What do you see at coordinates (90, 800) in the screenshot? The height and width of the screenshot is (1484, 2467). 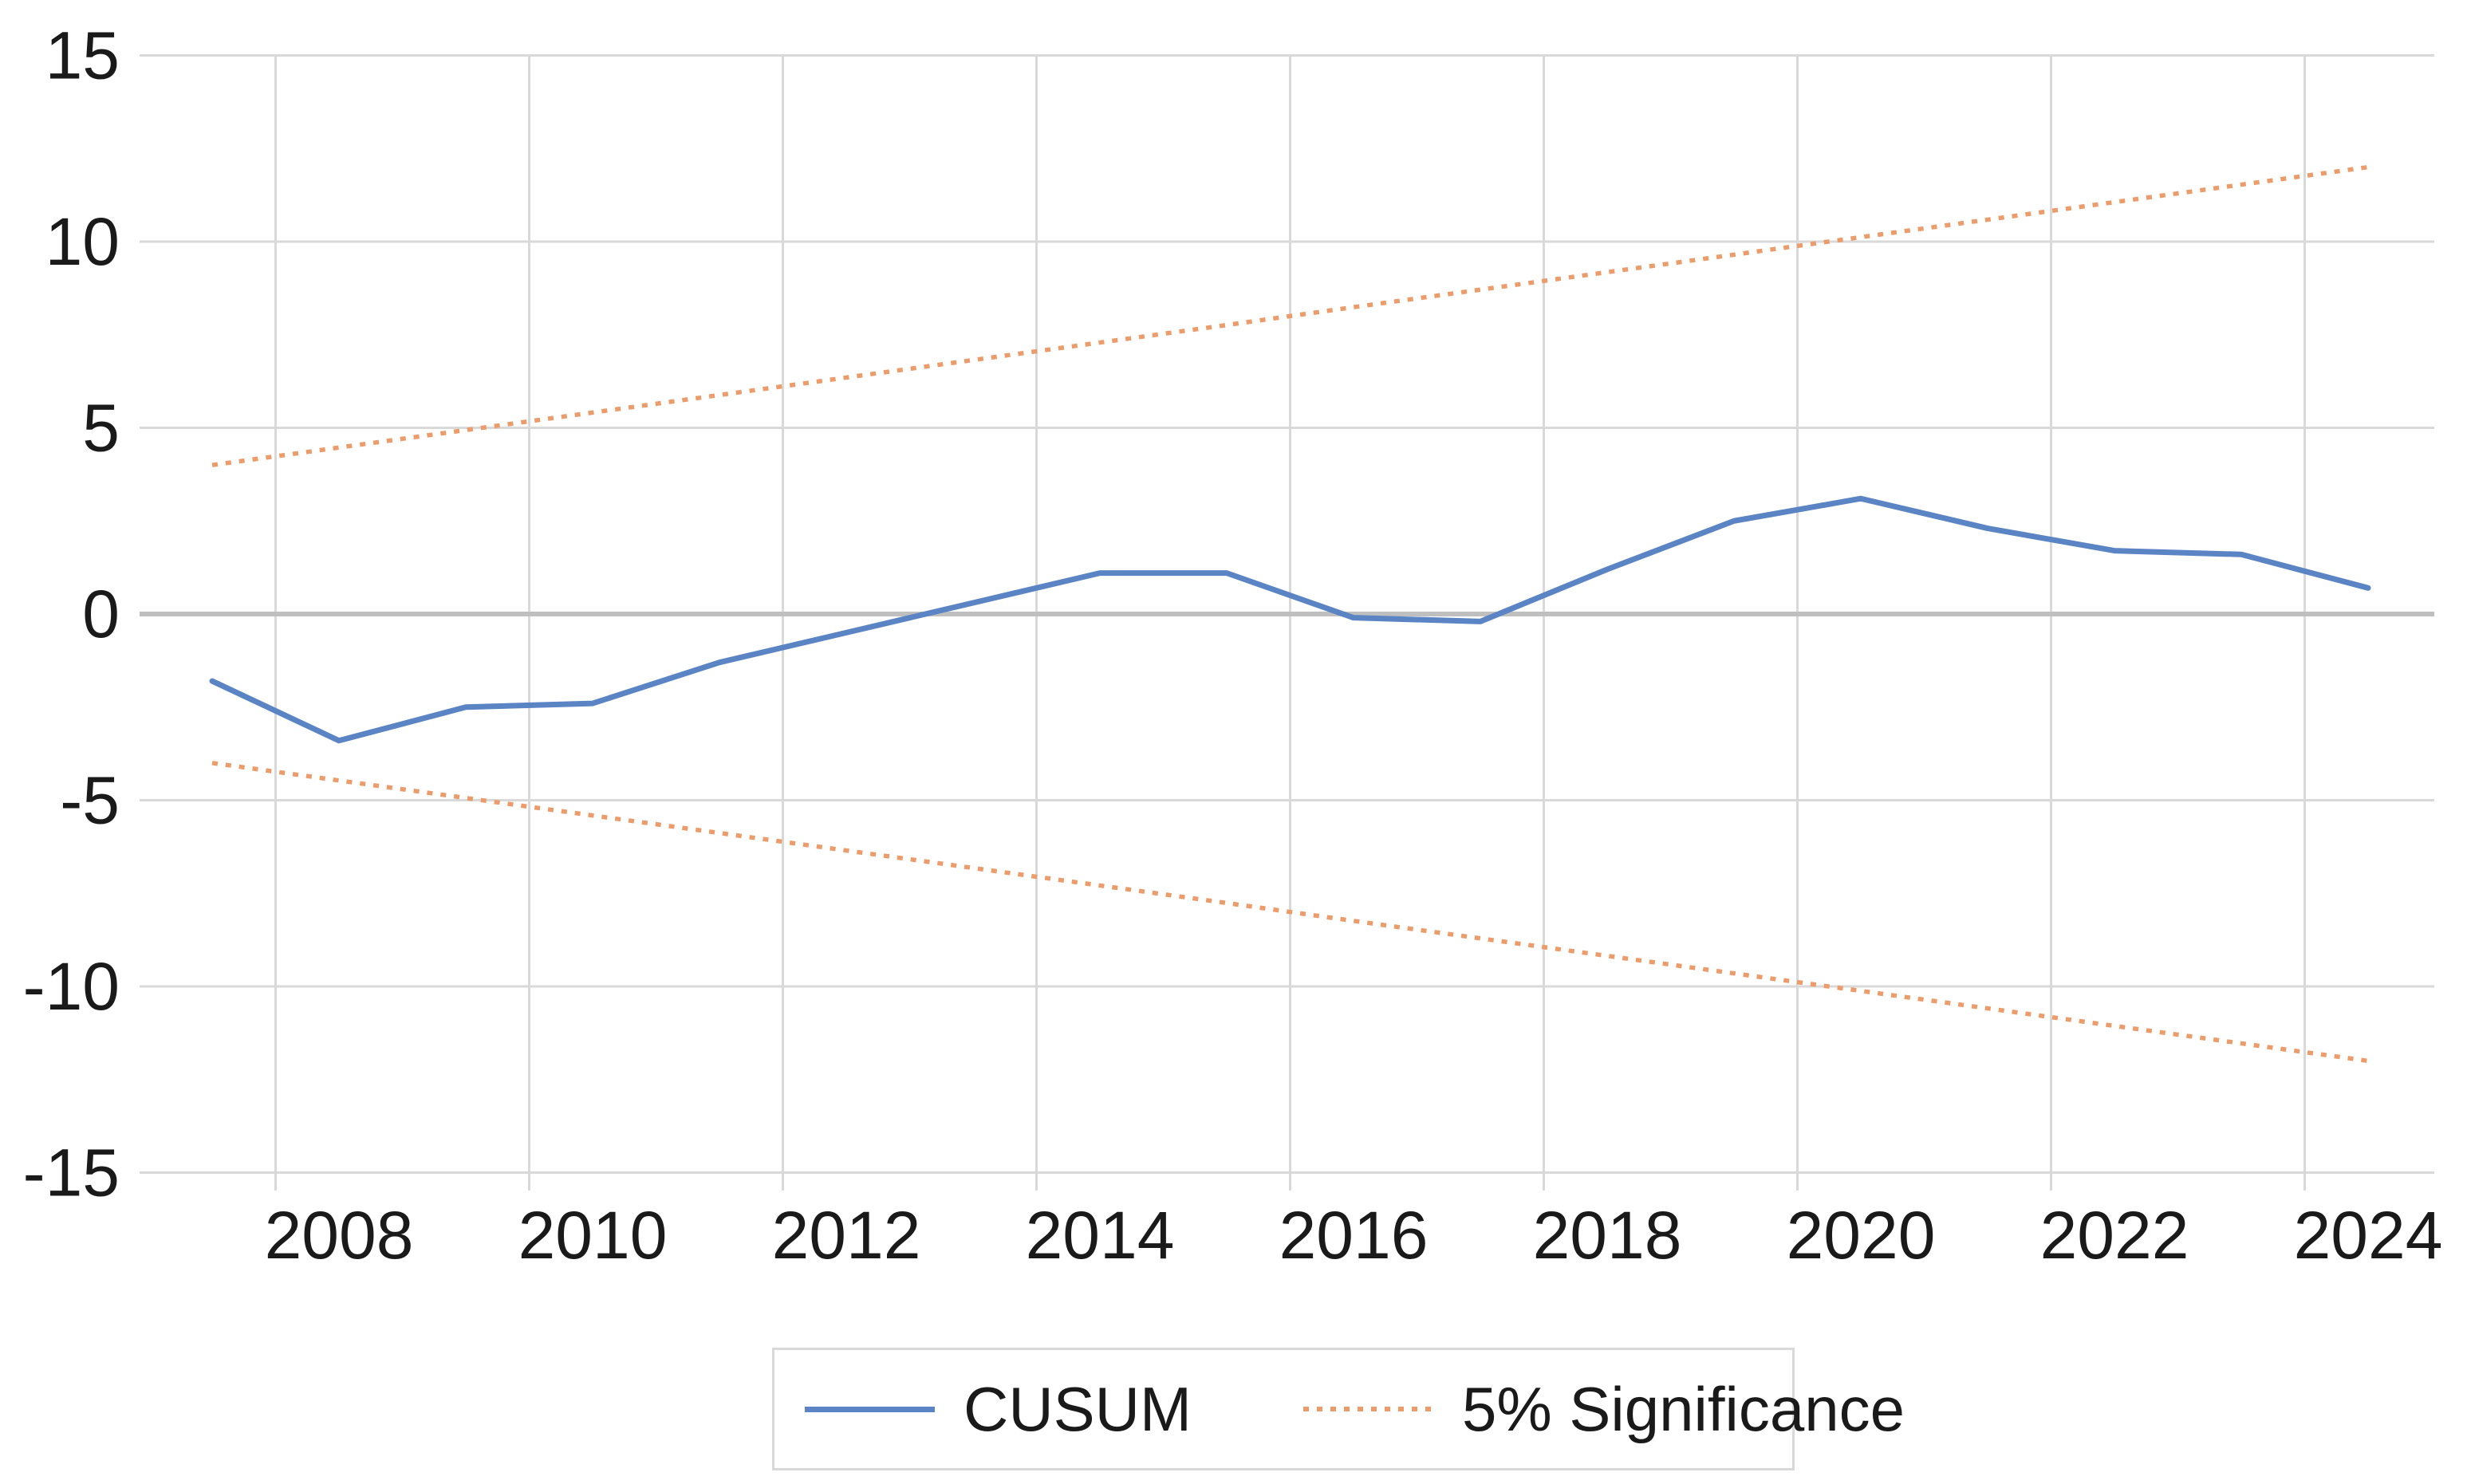 I see `y-axis-tick-label: -5` at bounding box center [90, 800].